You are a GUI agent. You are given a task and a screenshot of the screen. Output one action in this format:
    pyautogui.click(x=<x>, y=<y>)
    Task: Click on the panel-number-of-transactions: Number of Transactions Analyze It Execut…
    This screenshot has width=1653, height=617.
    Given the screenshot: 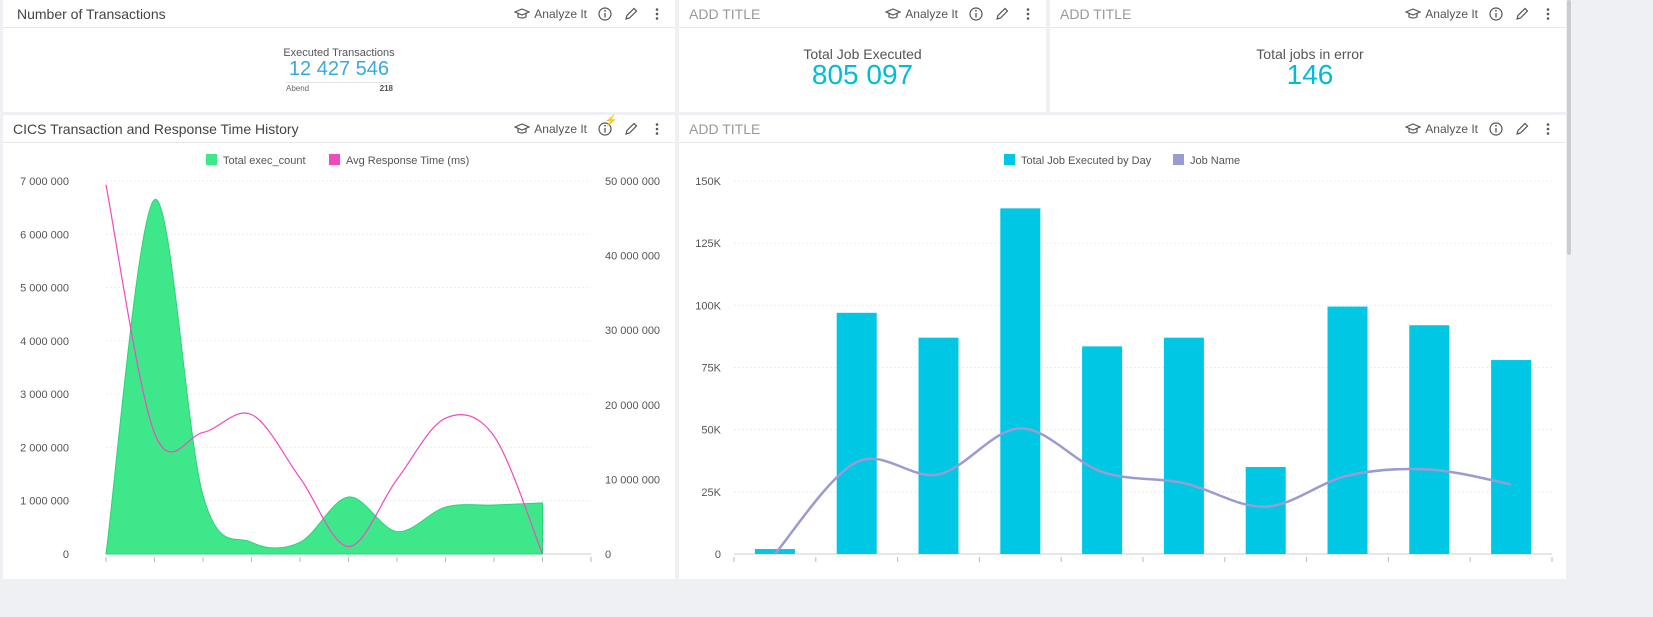 What is the action you would take?
    pyautogui.click(x=339, y=56)
    